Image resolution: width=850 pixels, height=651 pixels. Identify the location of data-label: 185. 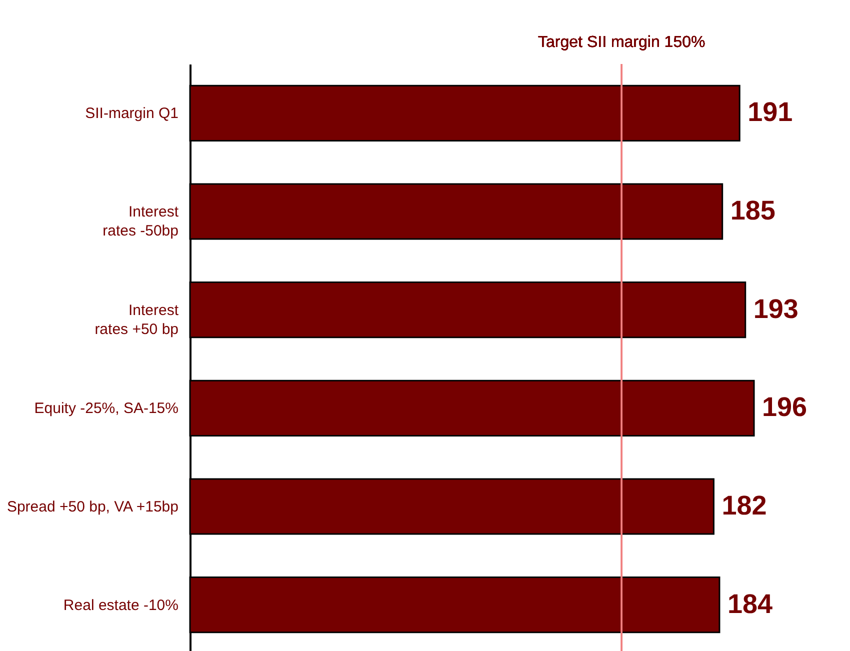
(753, 211).